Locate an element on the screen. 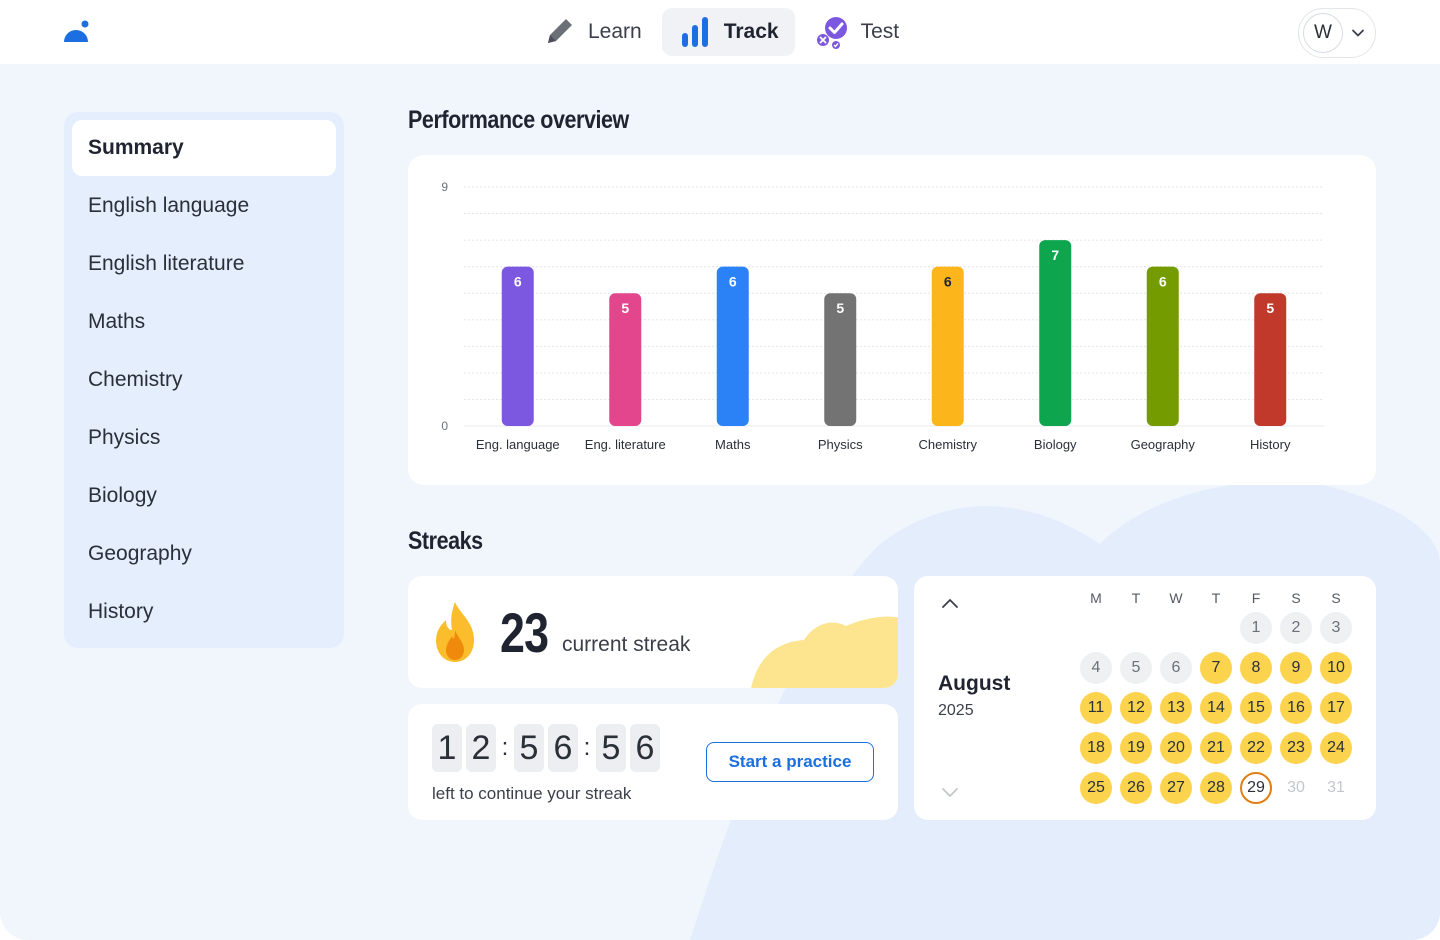  avatar: W is located at coordinates (1323, 33).